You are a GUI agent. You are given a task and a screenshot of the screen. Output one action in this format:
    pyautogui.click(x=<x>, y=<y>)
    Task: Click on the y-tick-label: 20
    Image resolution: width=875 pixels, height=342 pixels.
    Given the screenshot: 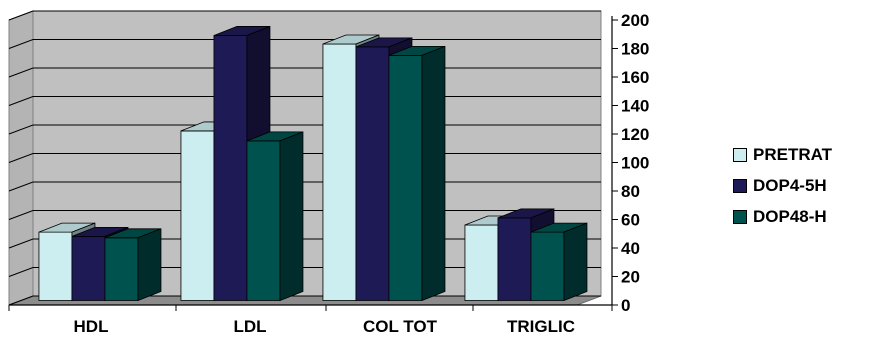 What is the action you would take?
    pyautogui.click(x=630, y=277)
    